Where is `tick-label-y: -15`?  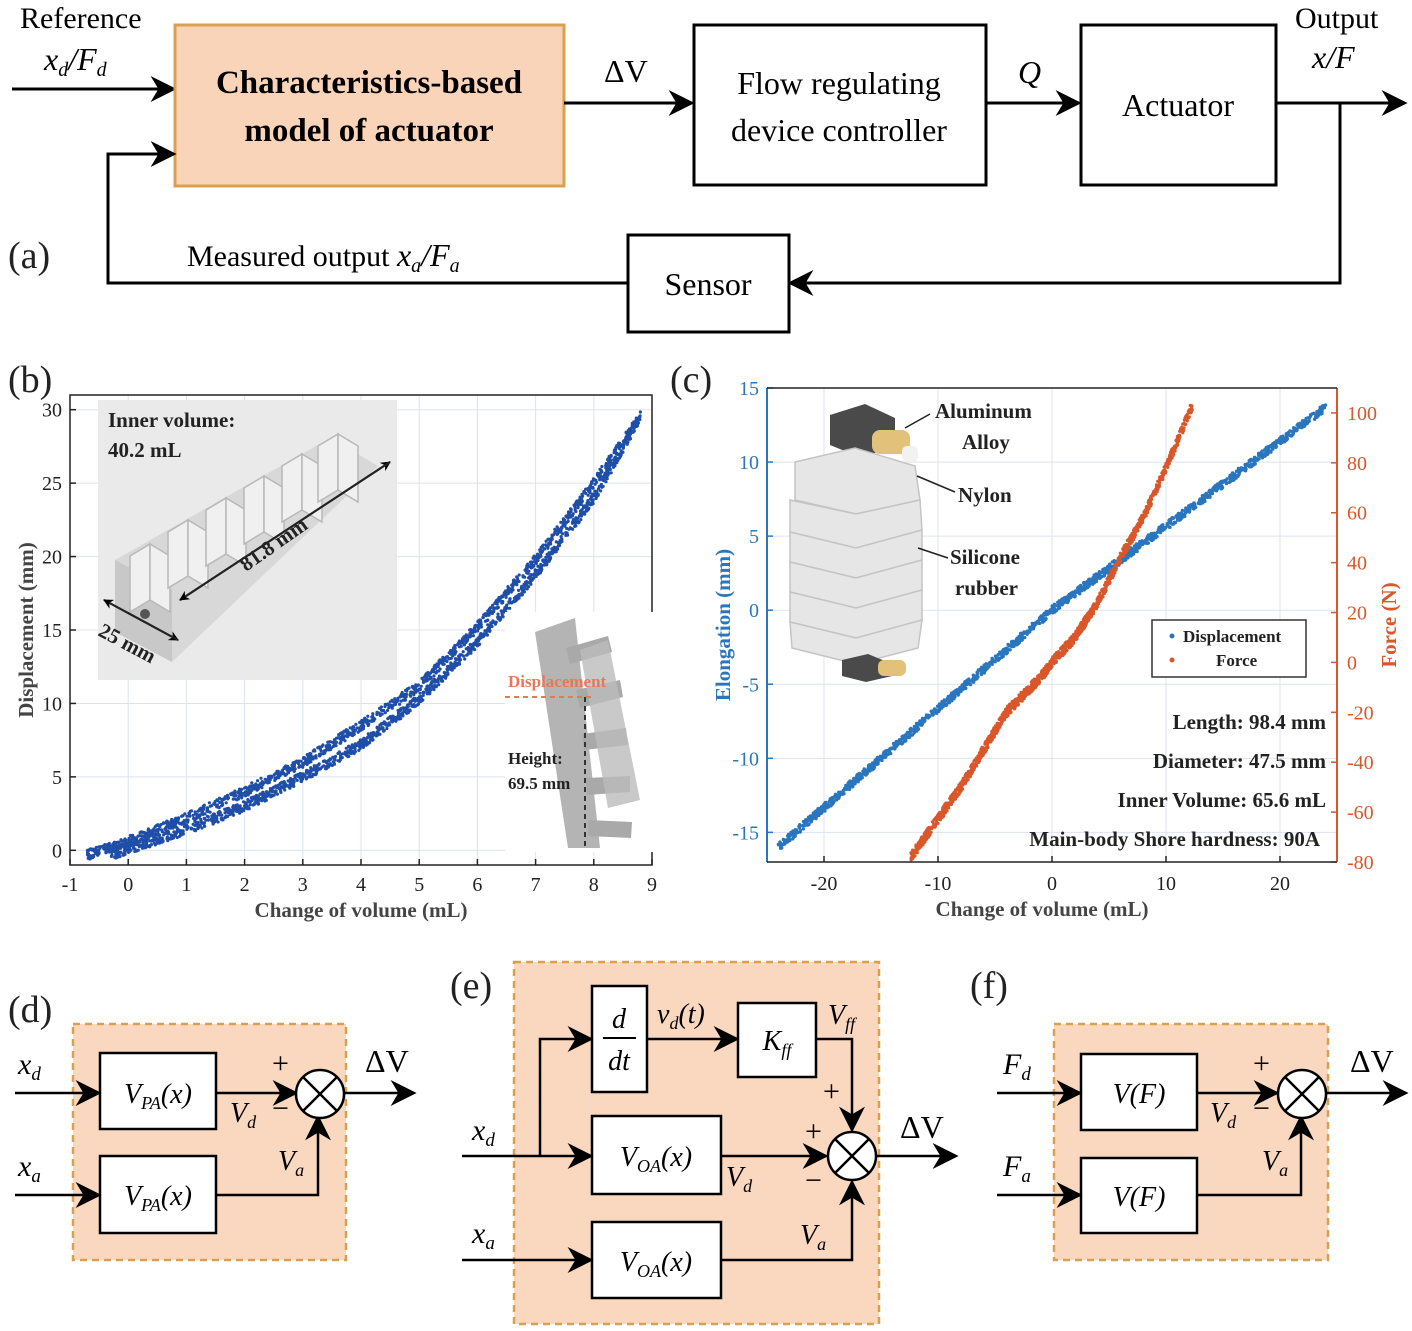
tick-label-y: -15 is located at coordinates (745, 833).